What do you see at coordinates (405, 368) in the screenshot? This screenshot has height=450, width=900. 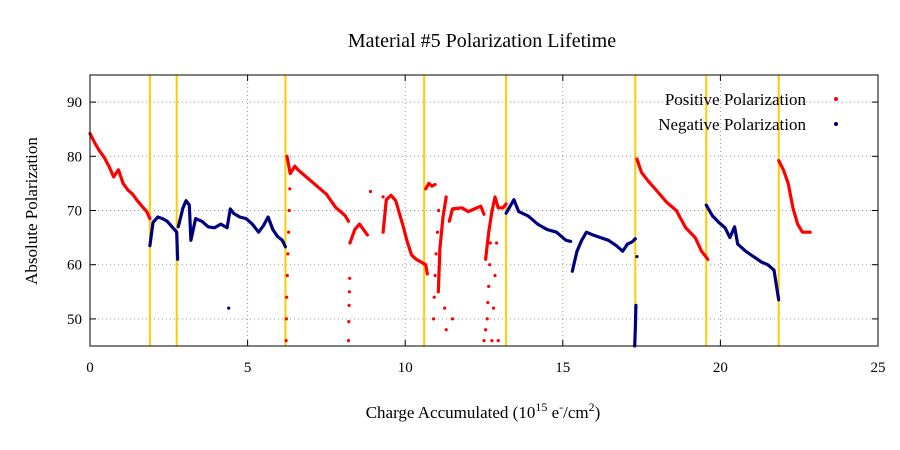 I see `x-tick-label: 10` at bounding box center [405, 368].